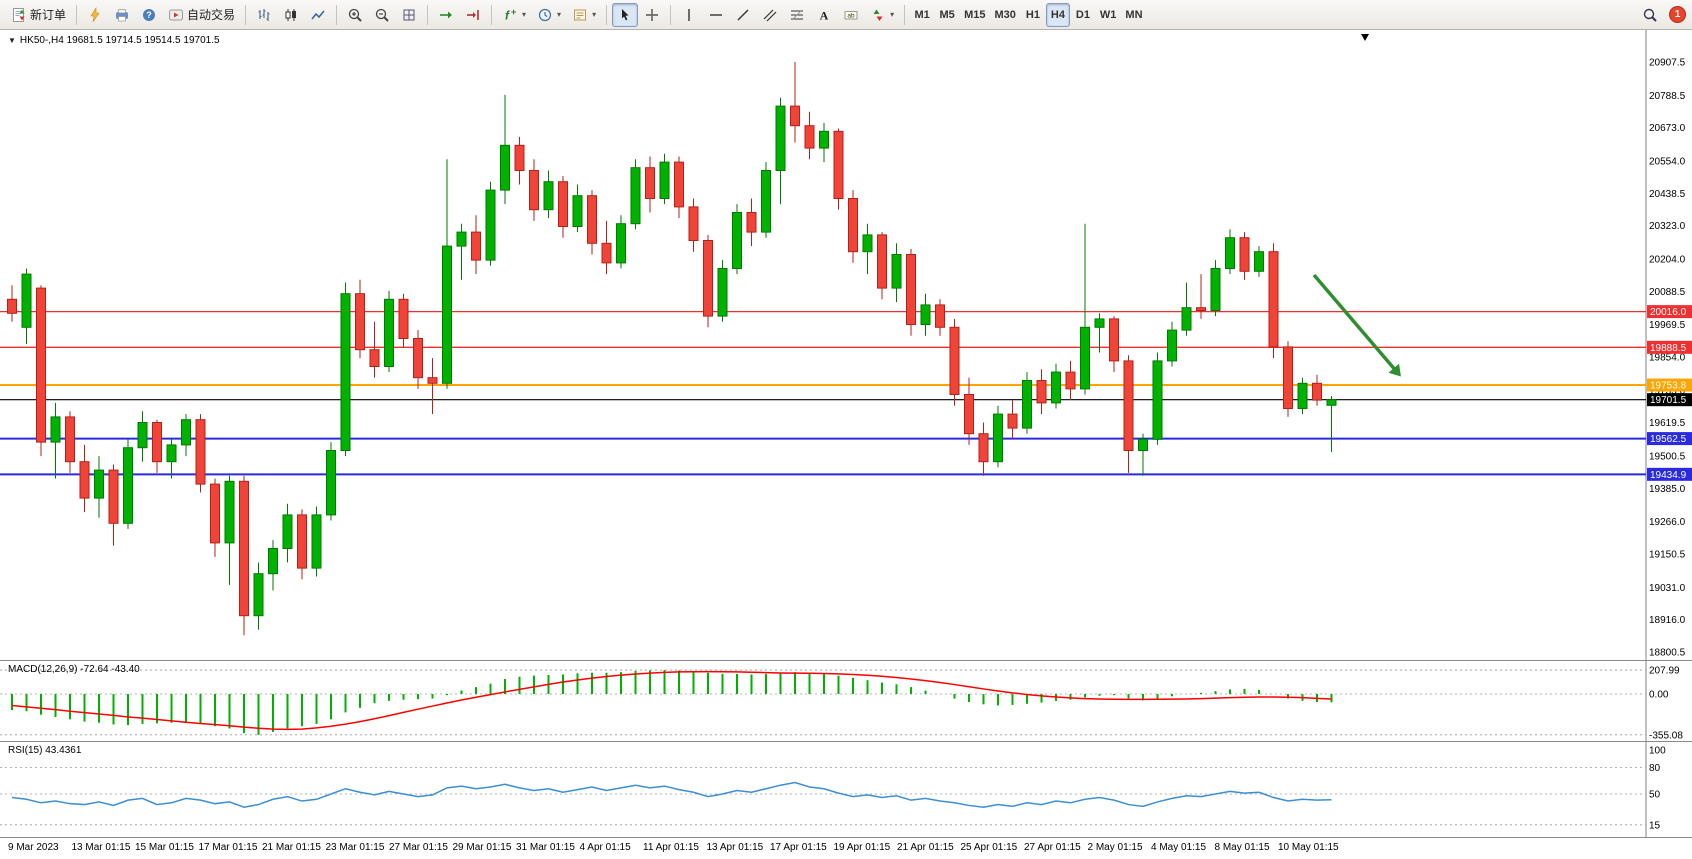 The image size is (1692, 859). I want to click on new-order-button: 新订单, so click(38, 15).